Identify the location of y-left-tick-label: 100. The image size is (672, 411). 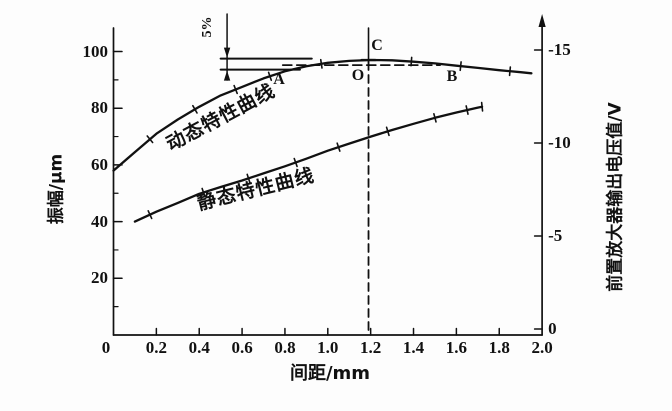
(95, 51).